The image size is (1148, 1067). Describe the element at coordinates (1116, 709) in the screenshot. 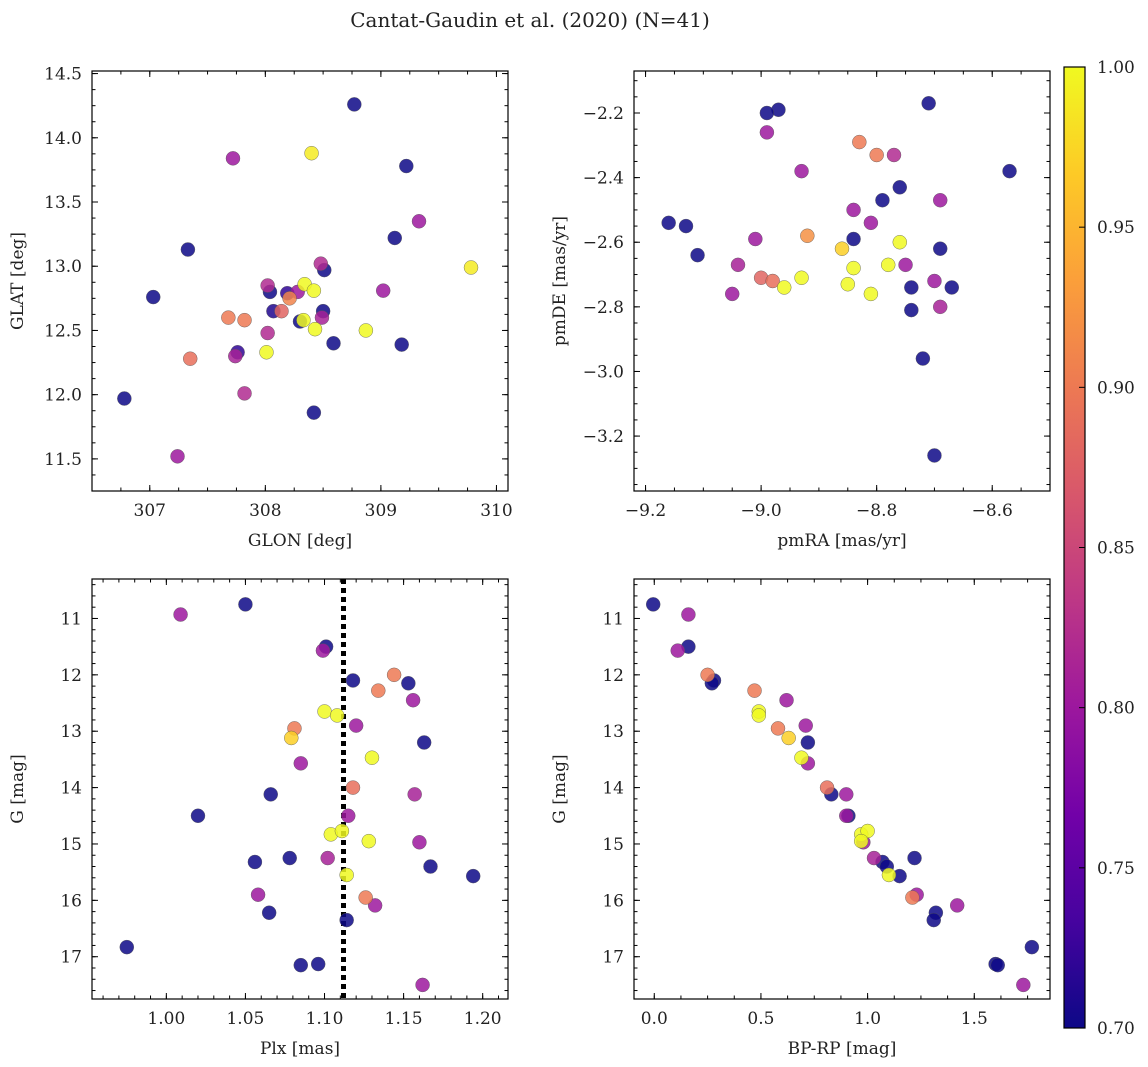

I see `colorbar-tick-label: 0.80` at that location.